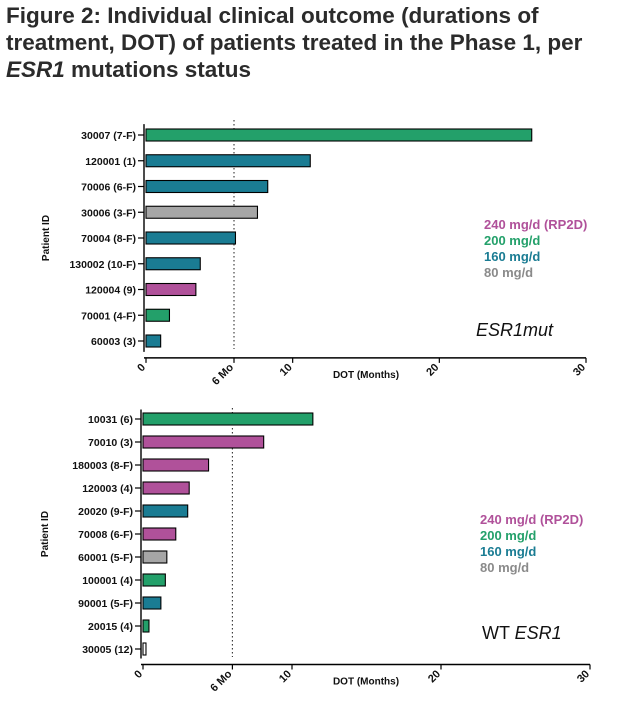 The width and height of the screenshot is (642, 705). Describe the element at coordinates (108, 188) in the screenshot. I see `patient-id-label: 70006 (6-F)` at that location.